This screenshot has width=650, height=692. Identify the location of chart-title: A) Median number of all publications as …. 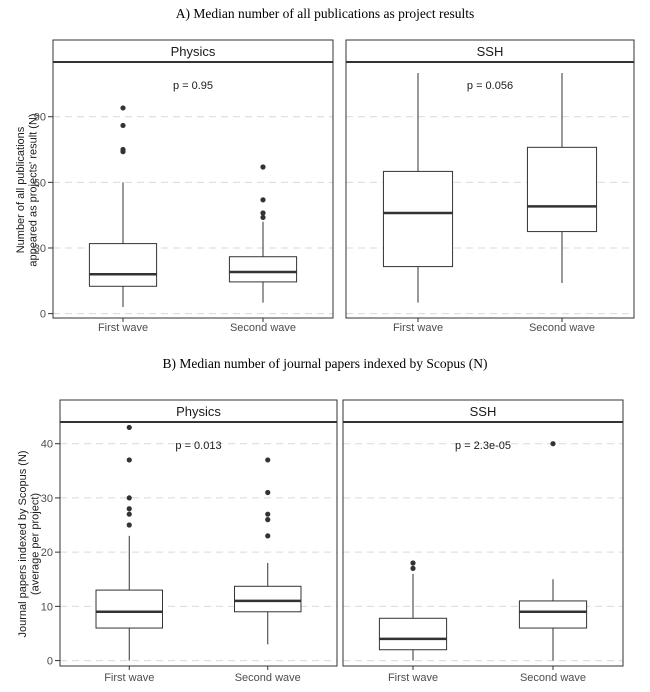
(325, 13).